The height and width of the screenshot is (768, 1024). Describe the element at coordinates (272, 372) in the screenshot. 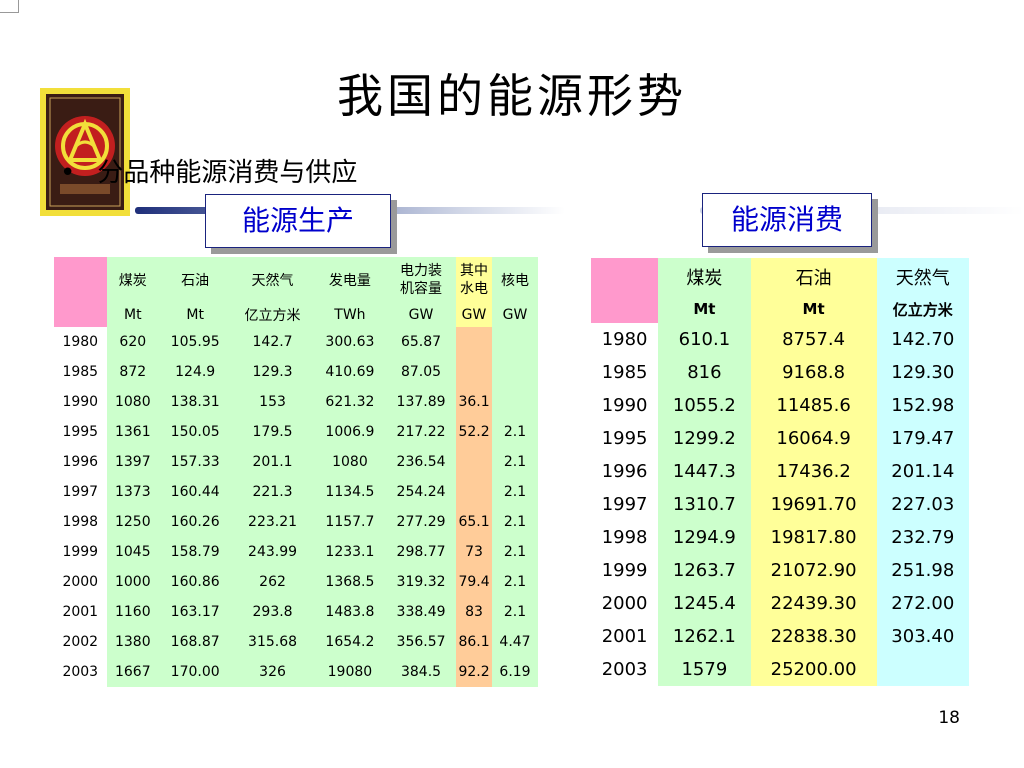

I see `production-value-cell: 129.3` at that location.